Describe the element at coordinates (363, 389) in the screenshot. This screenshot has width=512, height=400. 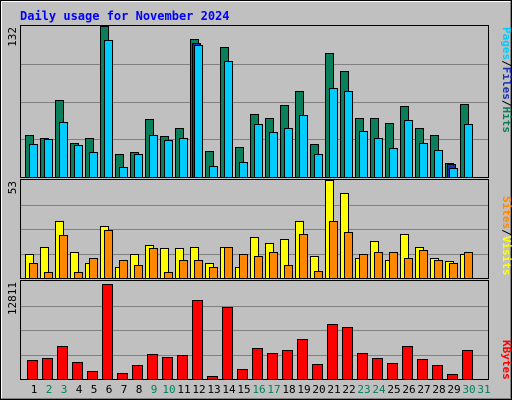
I see `day-label-23: 23` at that location.